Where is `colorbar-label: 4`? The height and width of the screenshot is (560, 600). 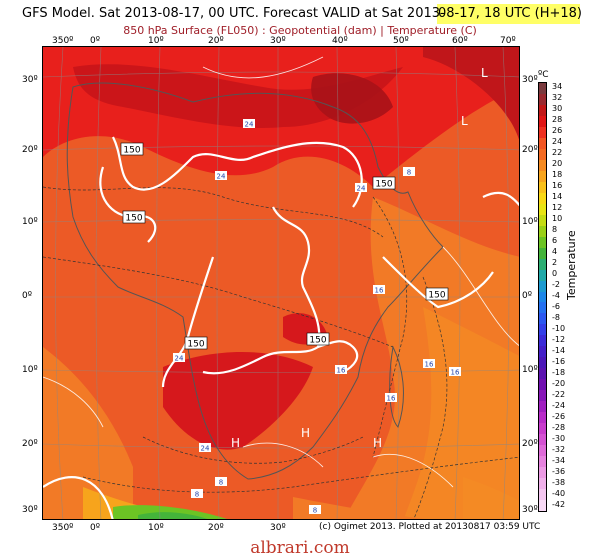
colorbar-label: 4 is located at coordinates (555, 252).